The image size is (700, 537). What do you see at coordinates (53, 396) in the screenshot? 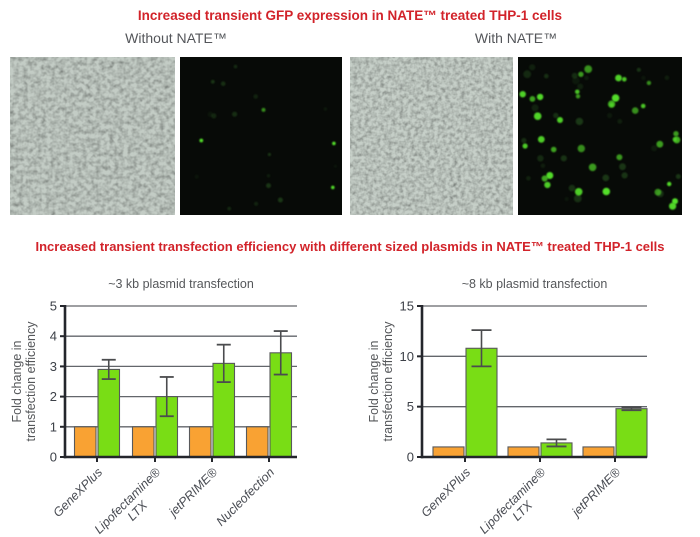
I see `y-tick-label: 2` at bounding box center [53, 396].